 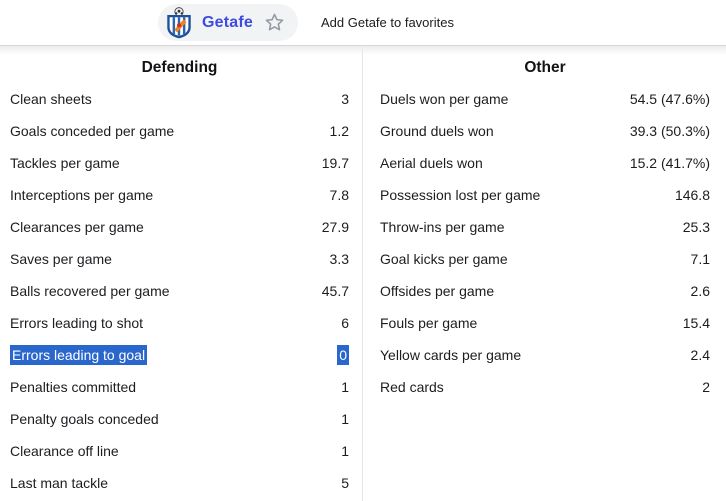 What do you see at coordinates (84, 419) in the screenshot?
I see `stat-label: Penalty goals conceded` at bounding box center [84, 419].